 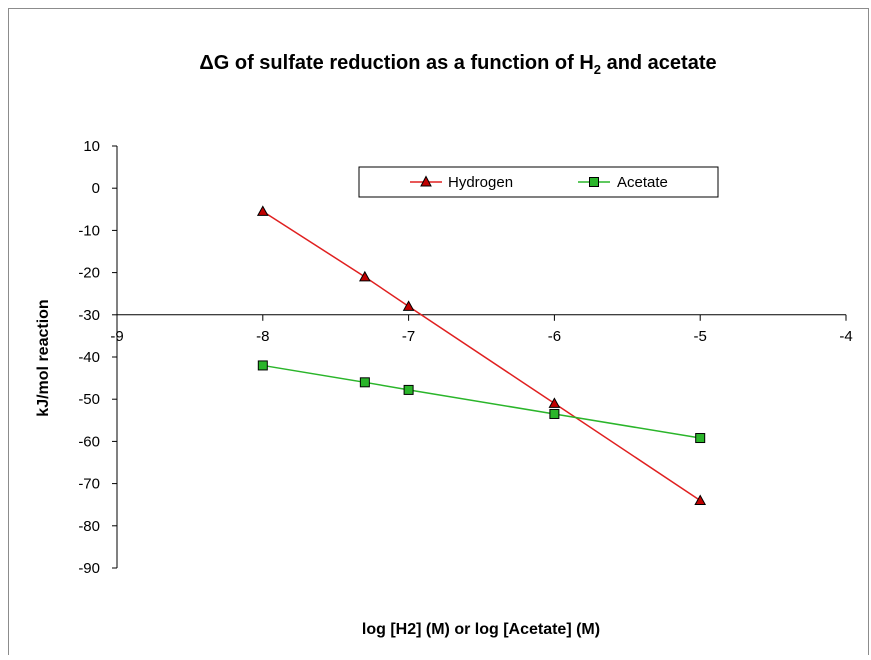 I want to click on x-tick-label: -8, so click(x=262, y=336).